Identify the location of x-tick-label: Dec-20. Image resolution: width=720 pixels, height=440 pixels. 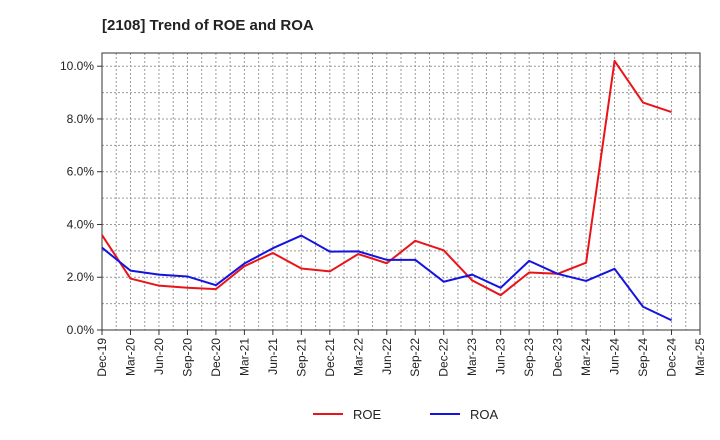
(216, 357).